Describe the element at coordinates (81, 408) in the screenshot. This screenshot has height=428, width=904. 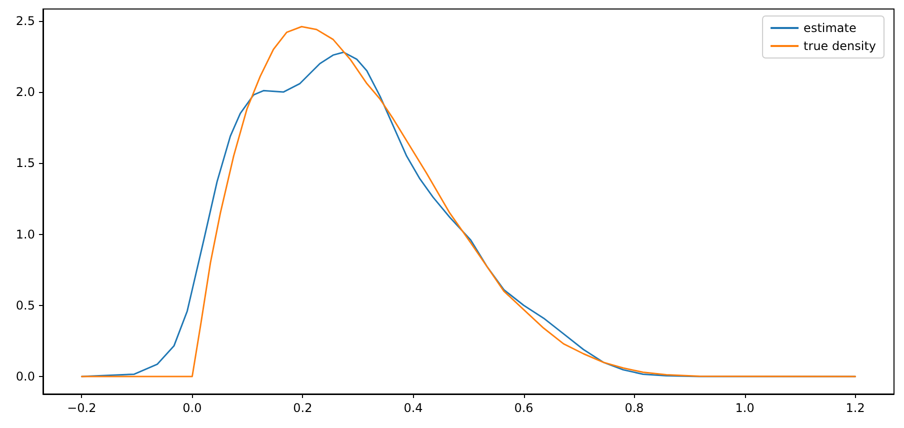
I see `x-tick-label: −0.2` at that location.